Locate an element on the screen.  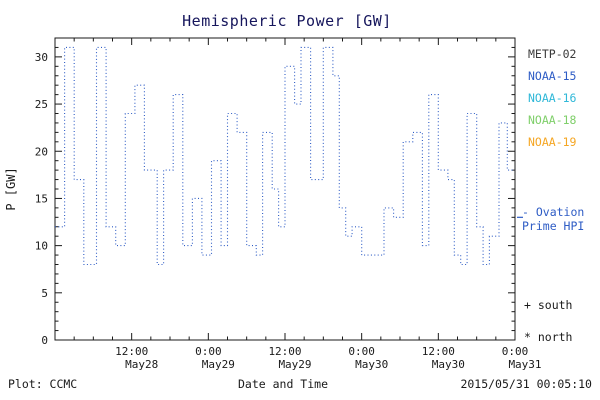
north-marker-label: * north is located at coordinates (548, 337).